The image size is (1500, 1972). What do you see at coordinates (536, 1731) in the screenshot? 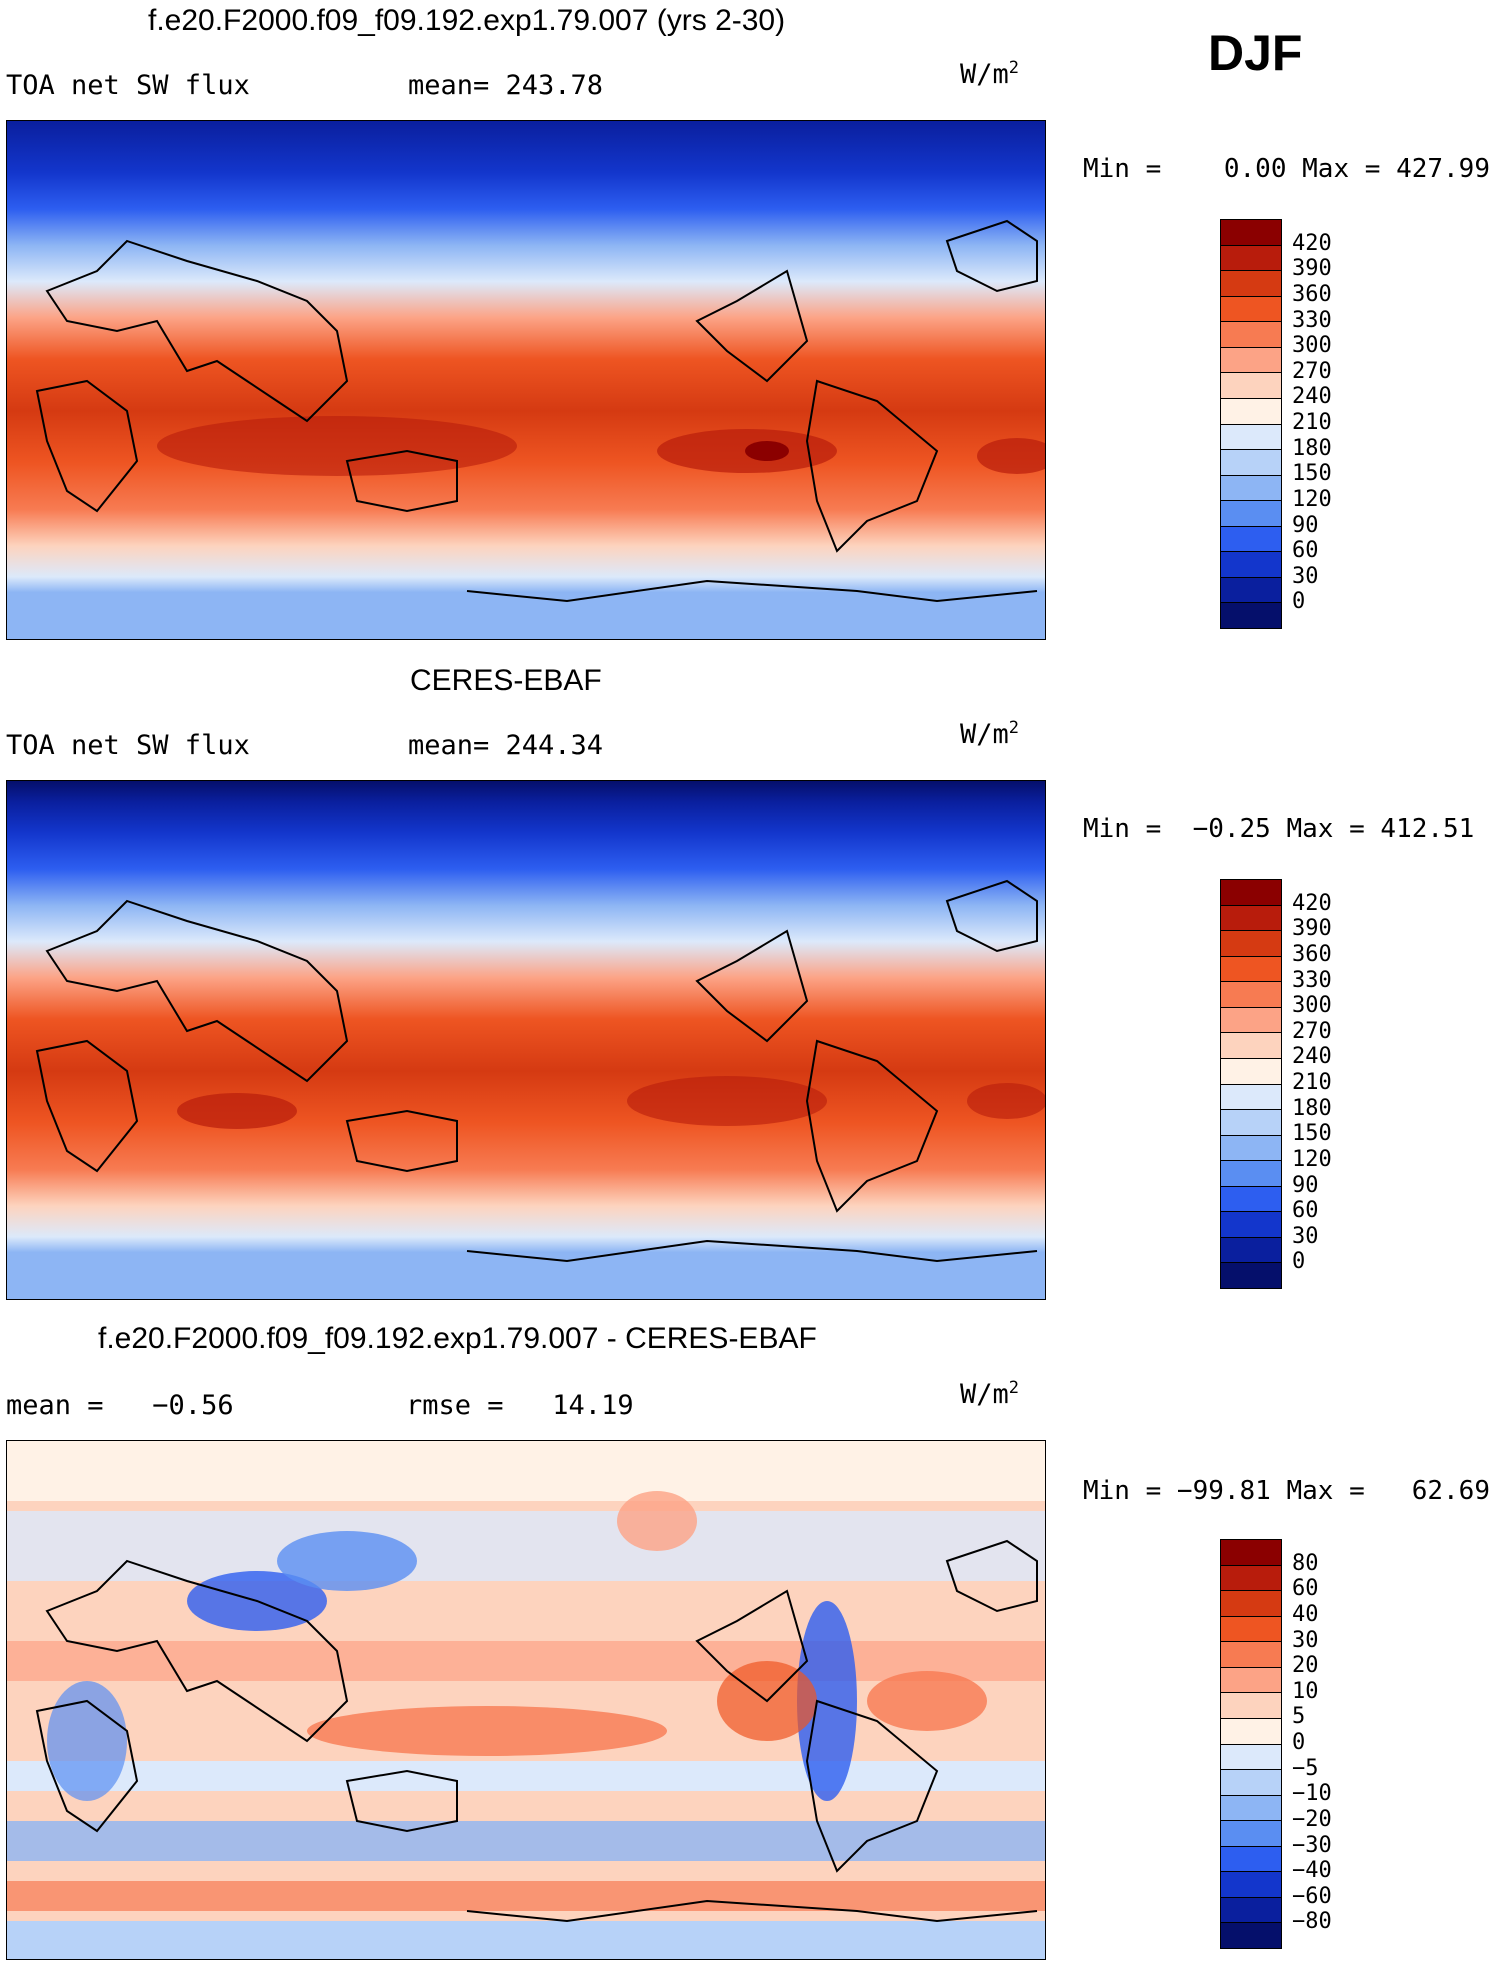
I see `panel3-coastlines` at bounding box center [536, 1731].